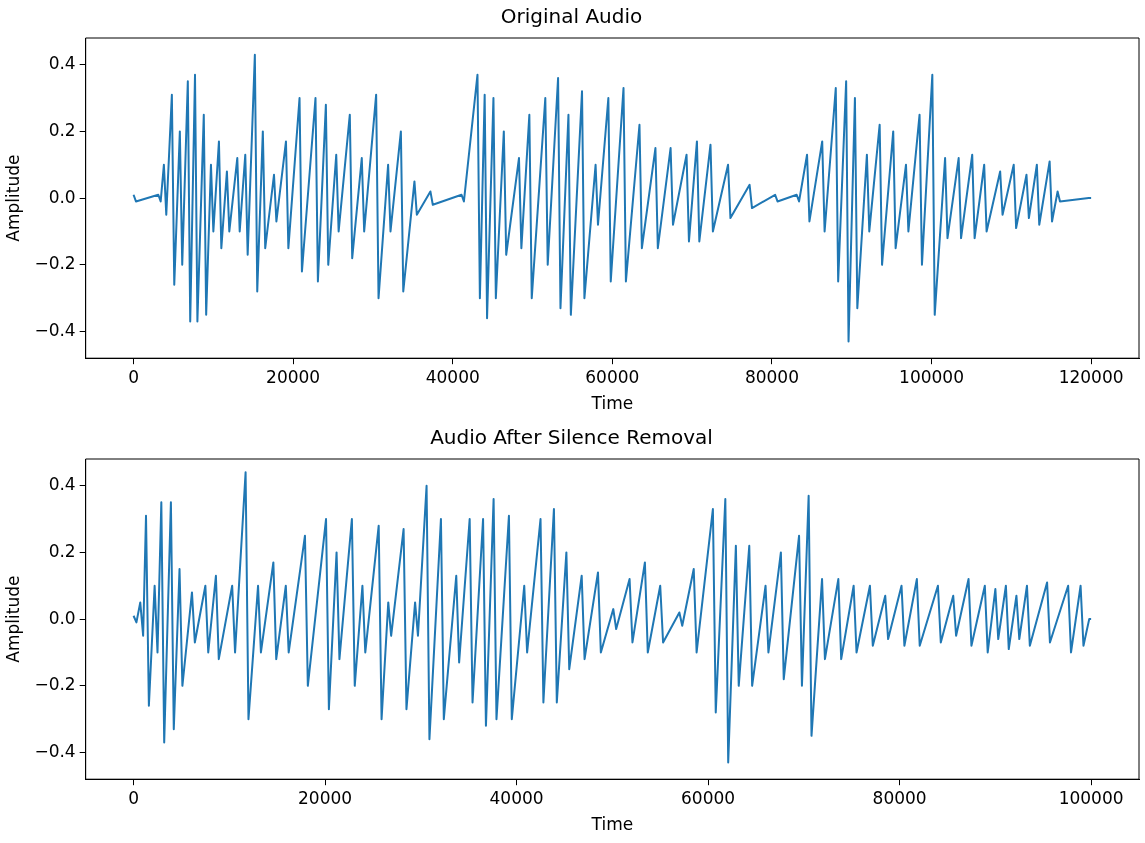  I want to click on chart-title: Audio After Silence Removal, so click(571, 437).